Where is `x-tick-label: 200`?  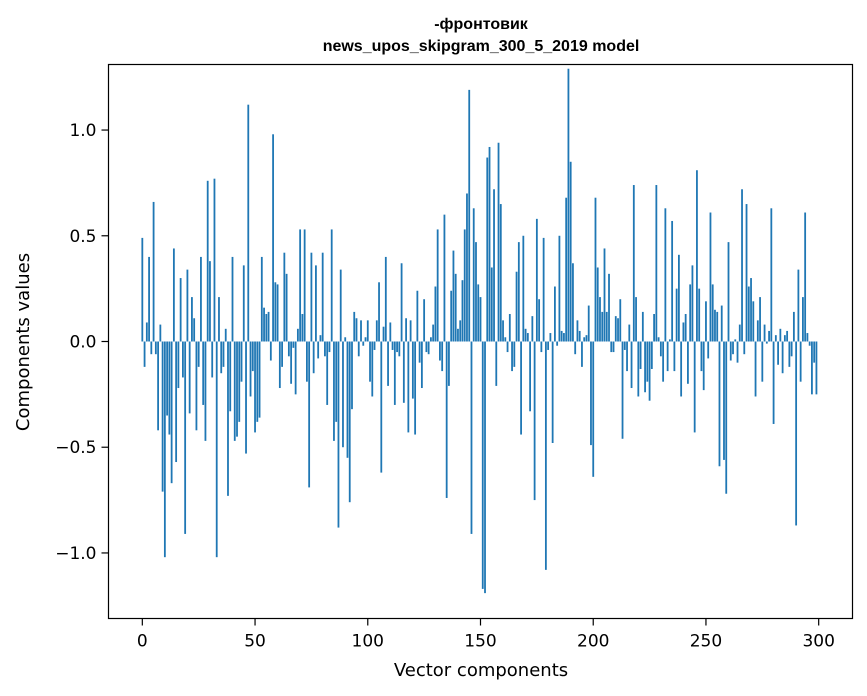
x-tick-label: 200 is located at coordinates (593, 642).